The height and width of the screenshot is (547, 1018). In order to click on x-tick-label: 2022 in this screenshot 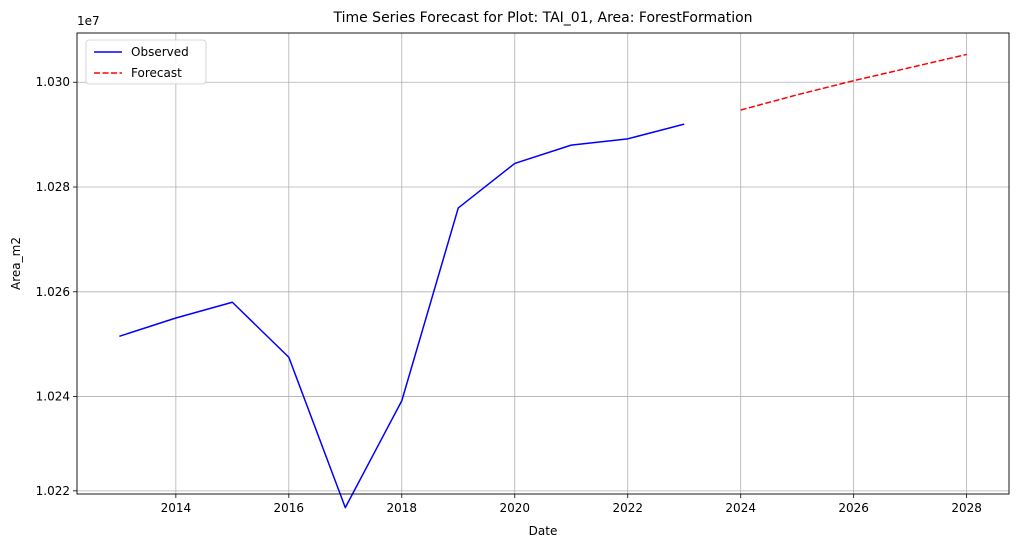, I will do `click(627, 508)`.